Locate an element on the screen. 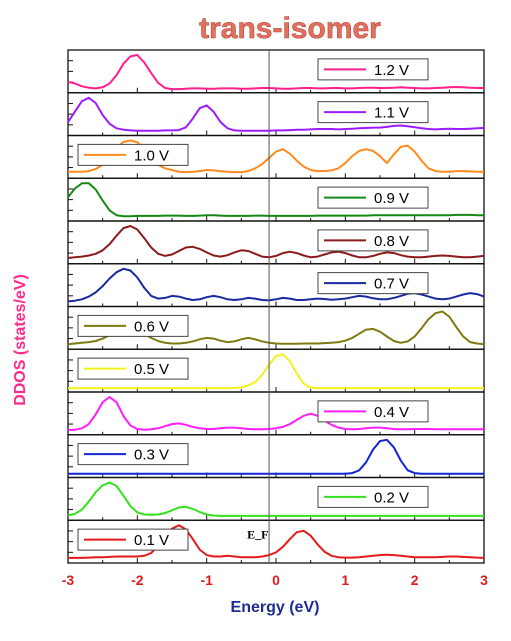  x-tick-labels: -3 -2 -1 0 1 2 3 is located at coordinates (275, 580).